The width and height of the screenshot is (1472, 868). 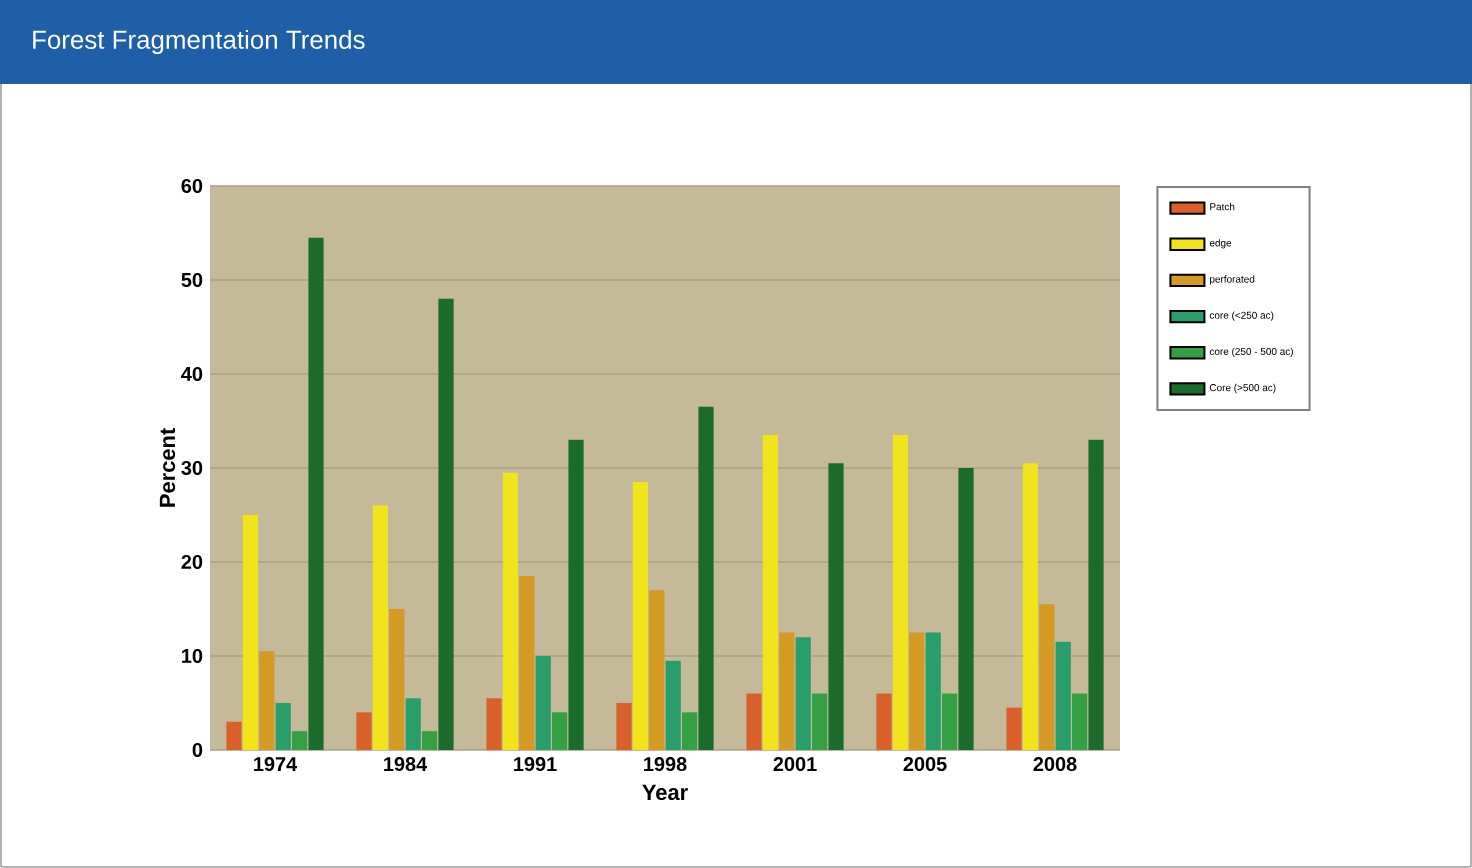 I want to click on x-axis-title: Year, so click(x=665, y=792).